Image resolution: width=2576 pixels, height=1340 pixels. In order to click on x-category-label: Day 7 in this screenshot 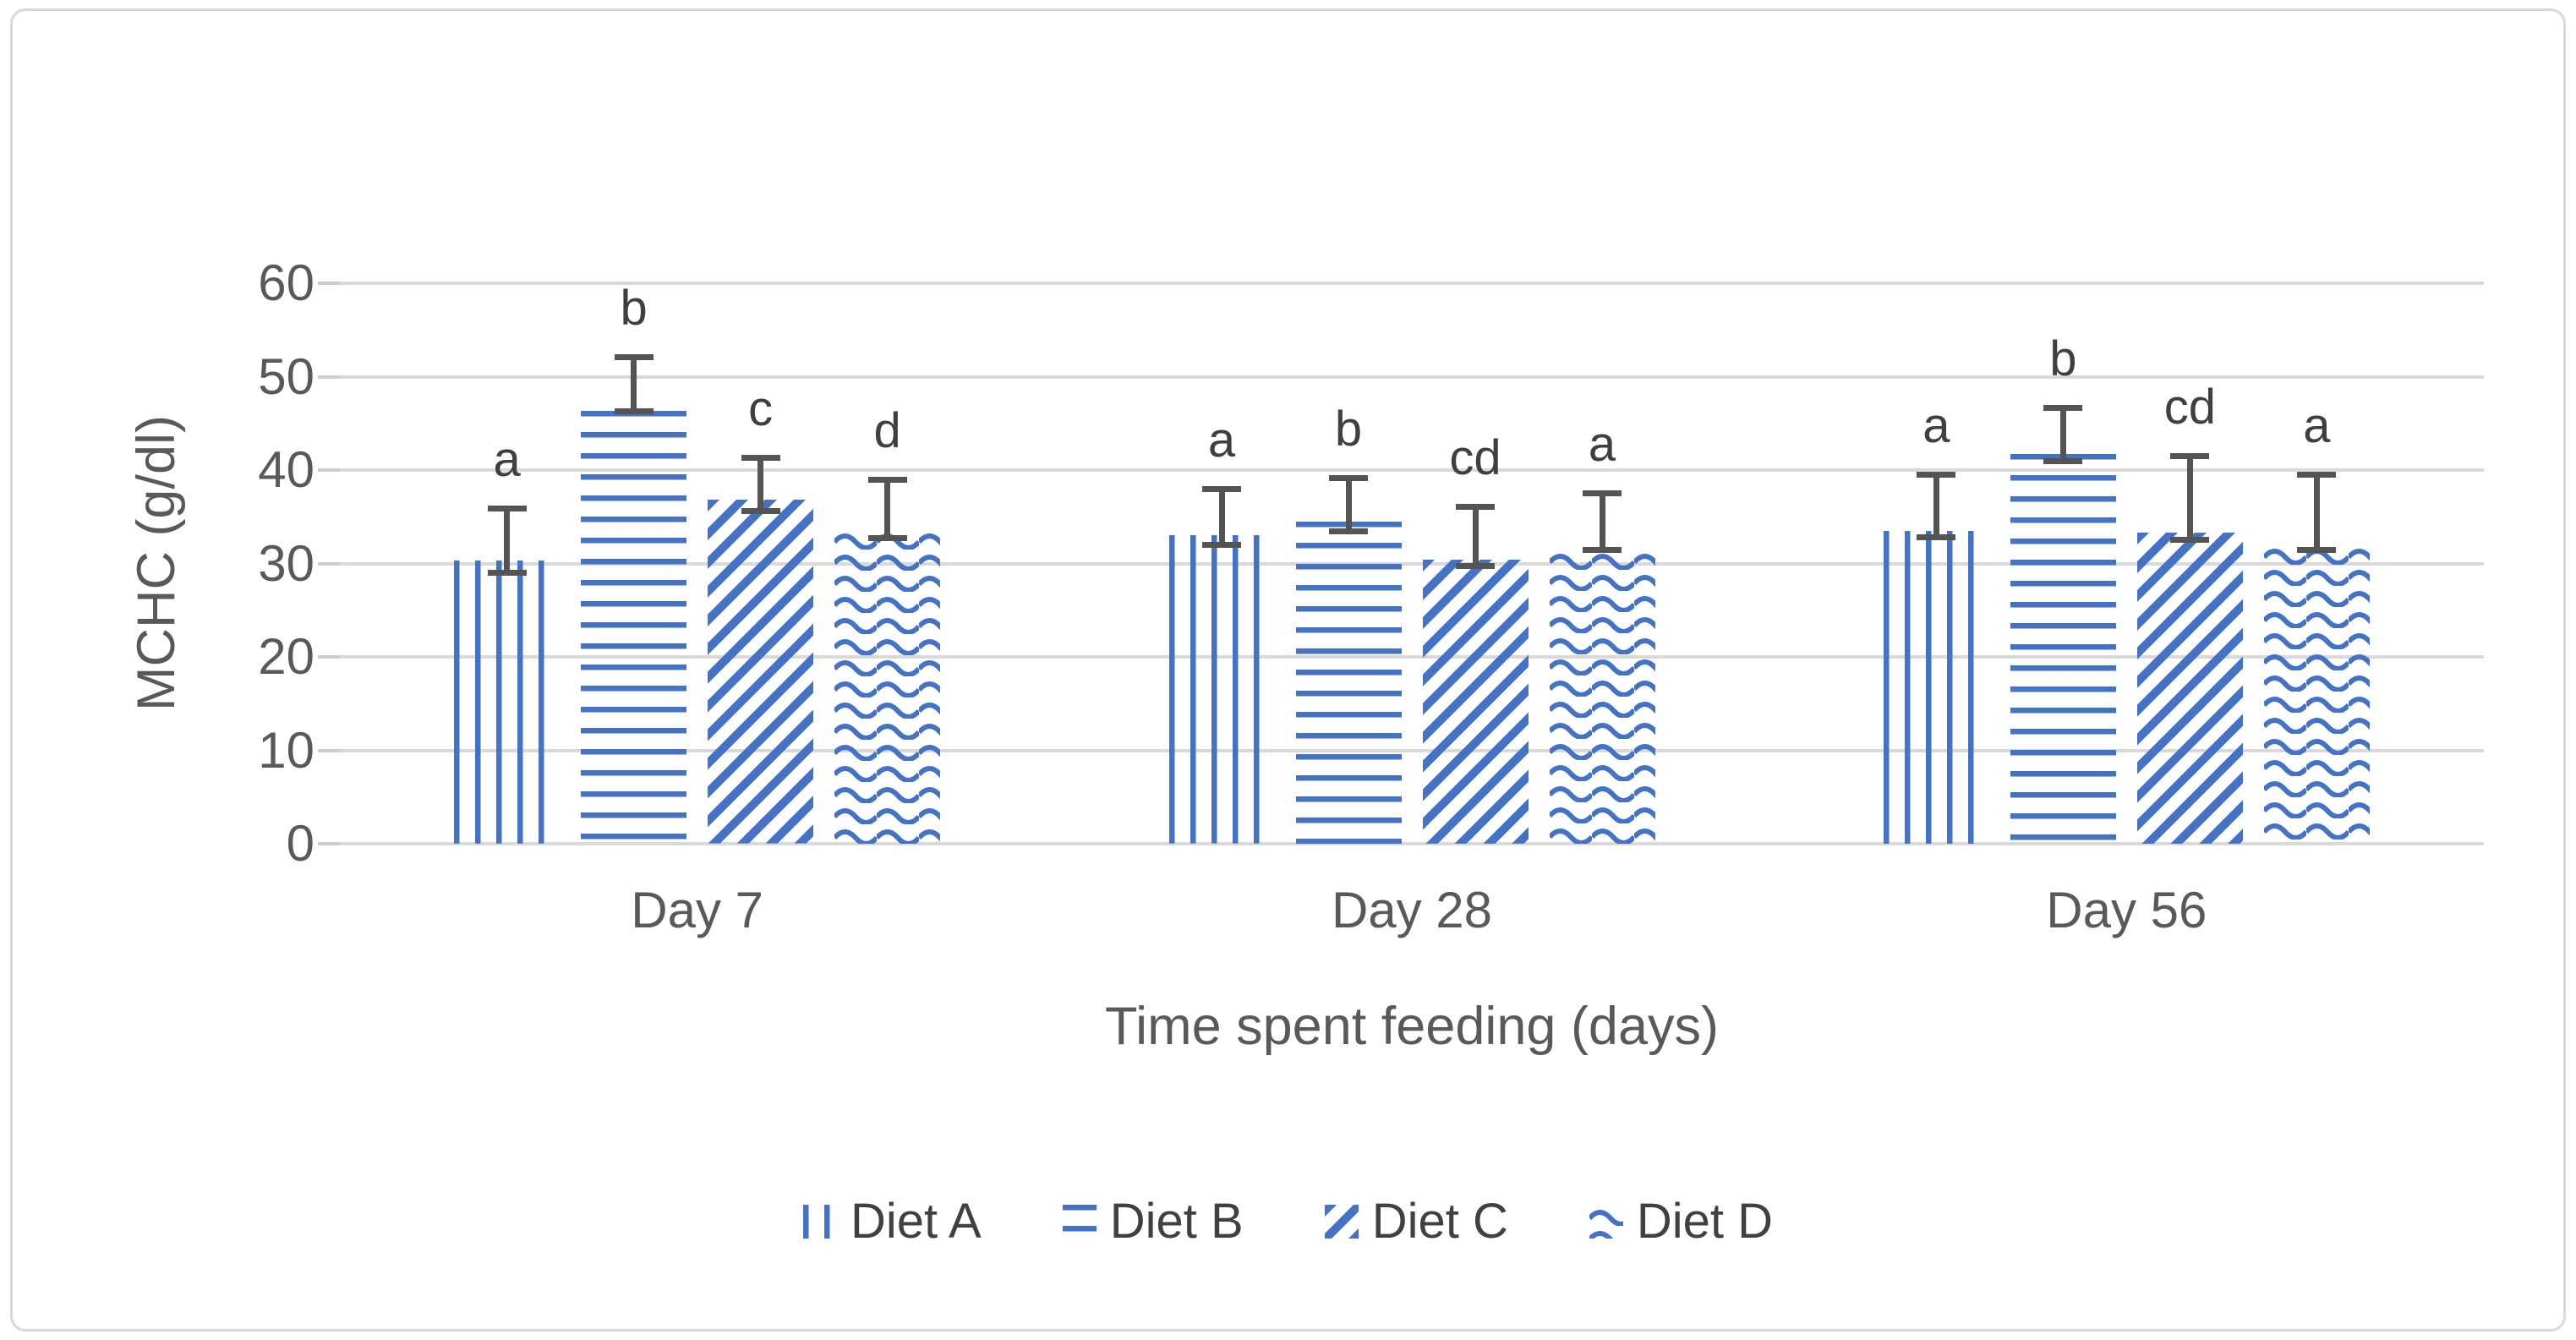, I will do `click(697, 910)`.